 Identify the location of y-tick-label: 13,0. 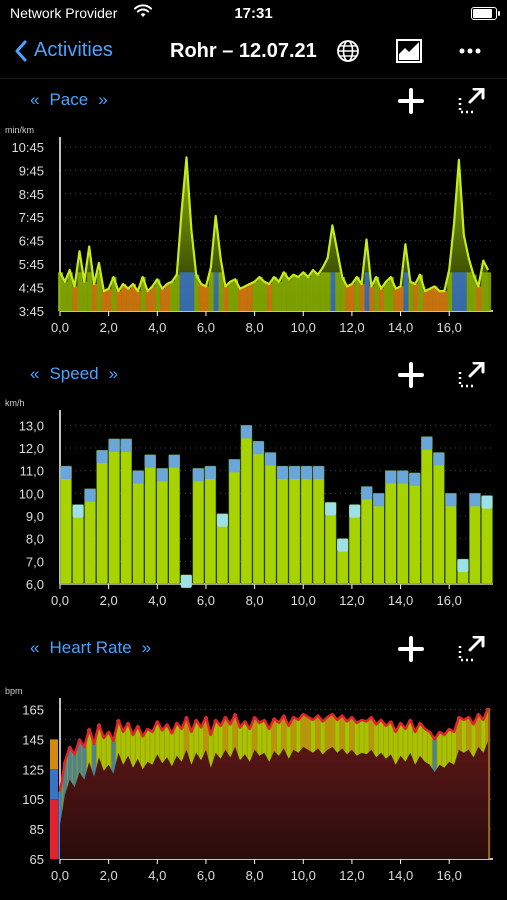
(31, 425).